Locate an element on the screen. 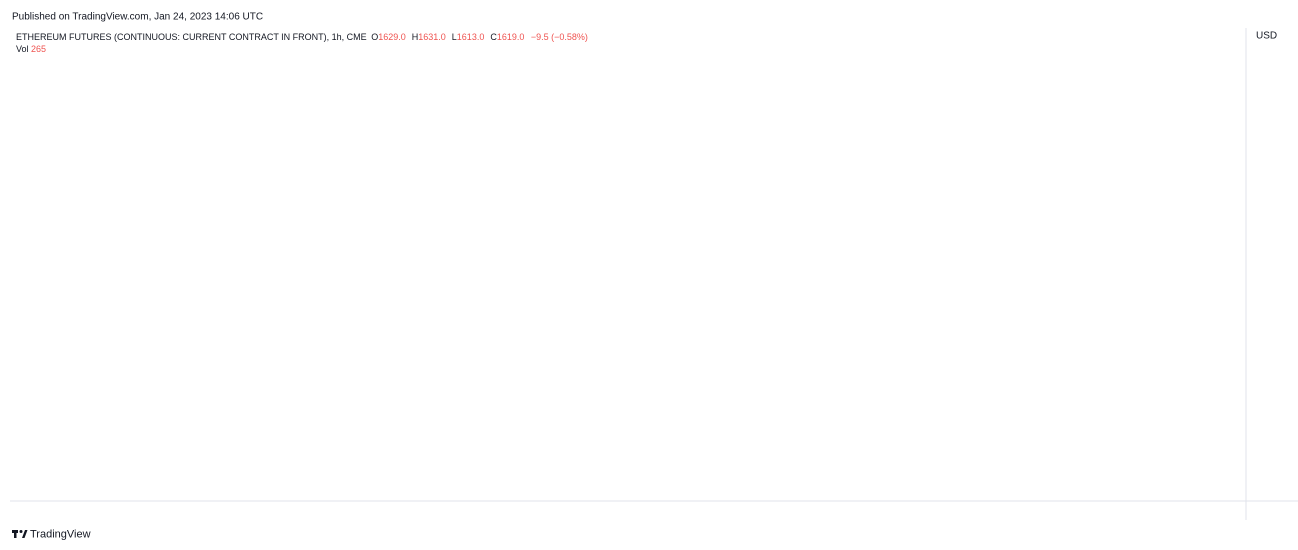 The height and width of the screenshot is (550, 1298). field-key: O is located at coordinates (375, 37).